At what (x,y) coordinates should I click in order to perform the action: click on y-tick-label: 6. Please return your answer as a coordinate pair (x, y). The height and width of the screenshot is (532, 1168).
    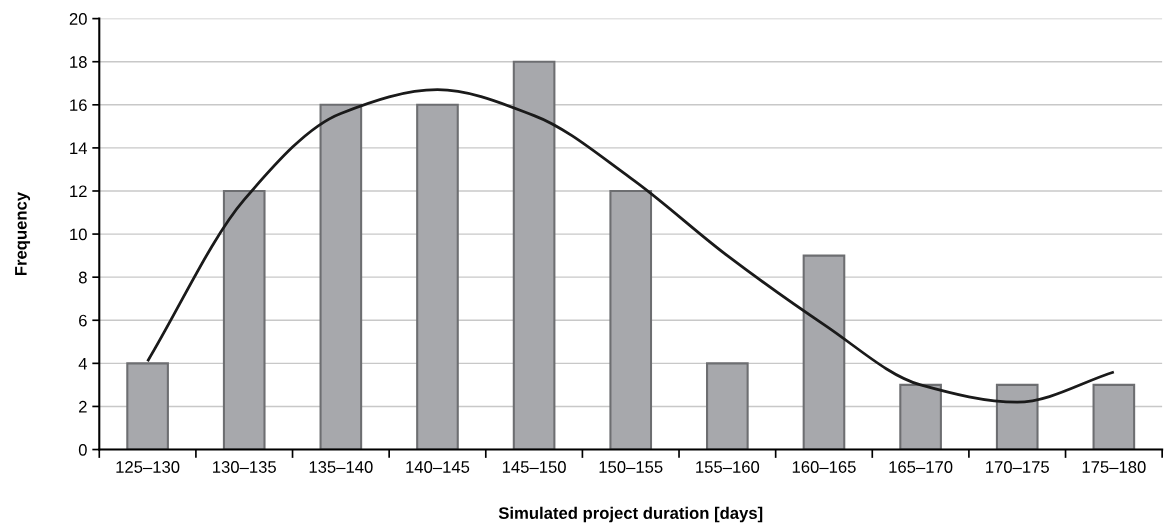
    Looking at the image, I should click on (83, 320).